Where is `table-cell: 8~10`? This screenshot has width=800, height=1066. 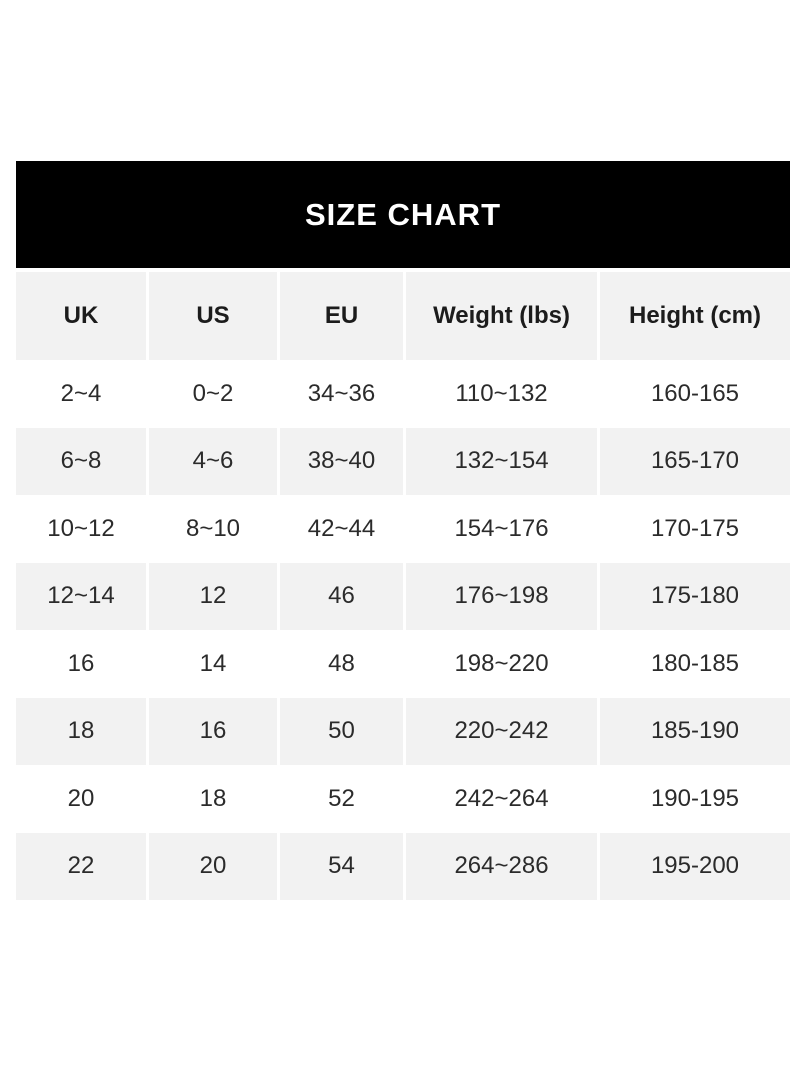 table-cell: 8~10 is located at coordinates (211, 529).